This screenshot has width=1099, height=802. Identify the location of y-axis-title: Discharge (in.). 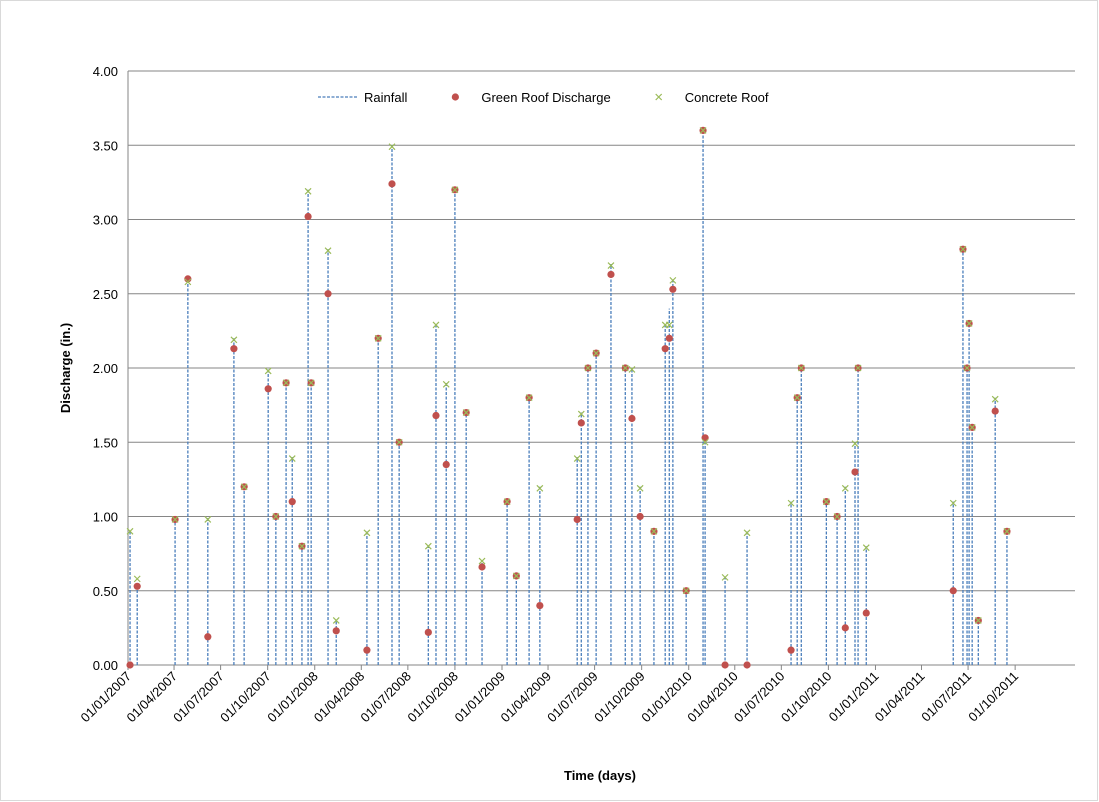
(65, 368).